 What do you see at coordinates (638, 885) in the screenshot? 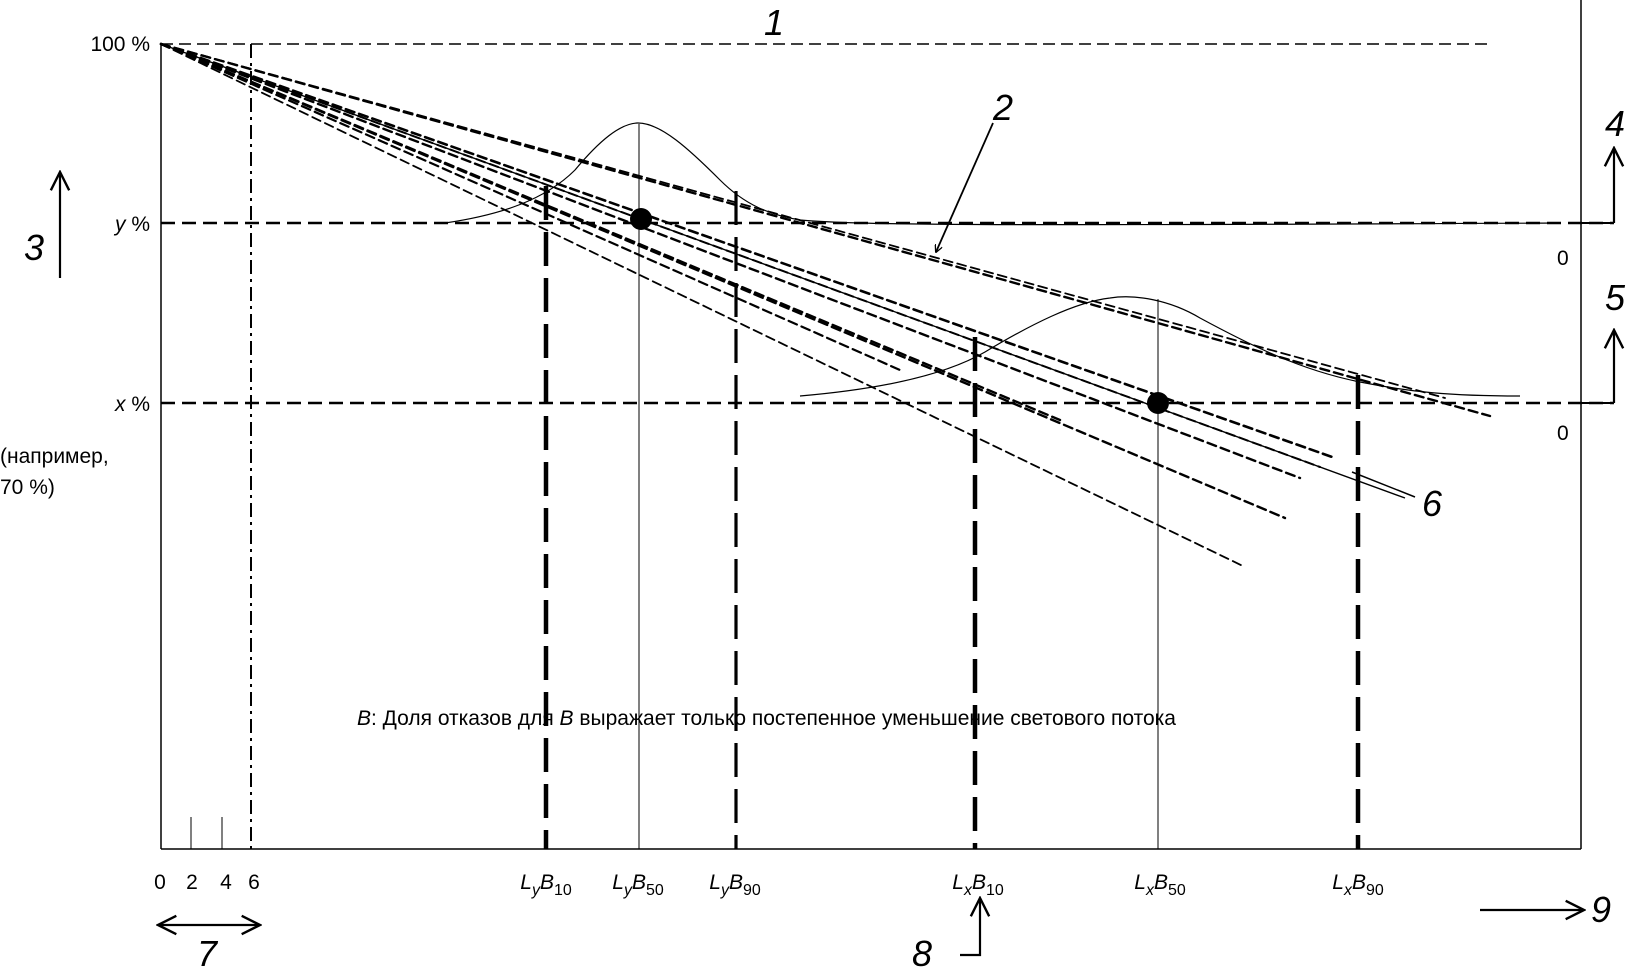
I see `label-LyB50: LyB50` at bounding box center [638, 885].